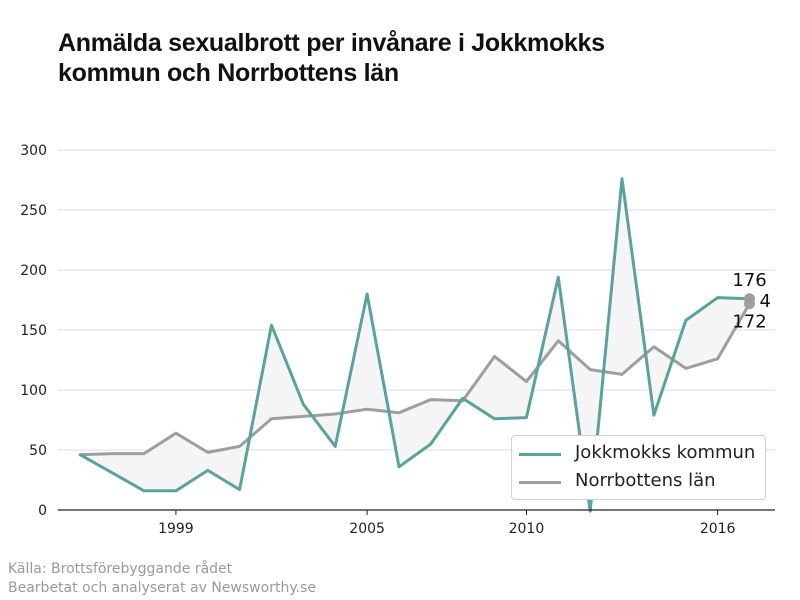 This screenshot has width=800, height=600. I want to click on legend-swatch-norrbotten, so click(540, 482).